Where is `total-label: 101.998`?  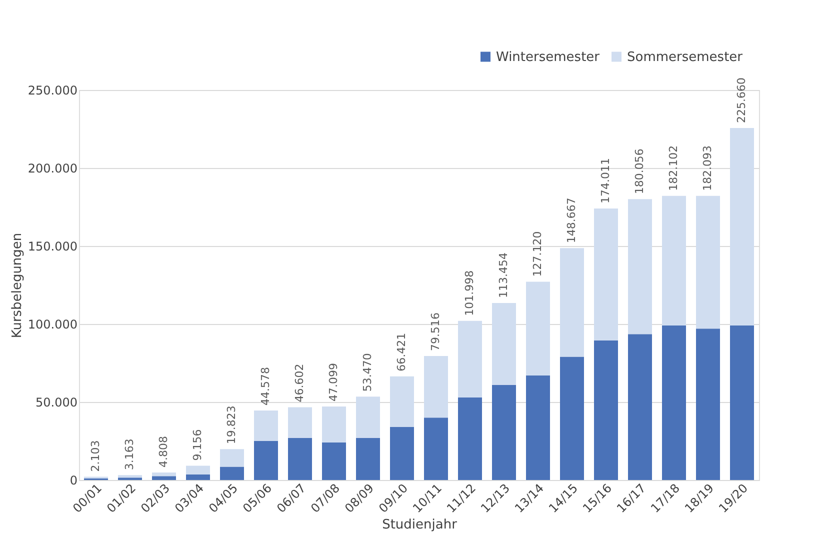
total-label: 101.998 is located at coordinates (469, 293).